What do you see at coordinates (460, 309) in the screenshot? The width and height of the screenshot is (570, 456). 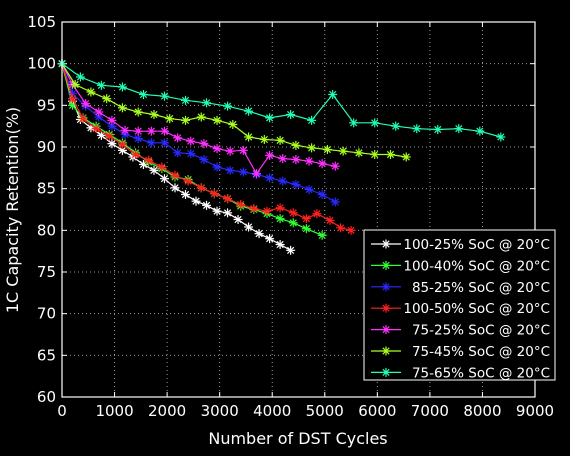 I see `legend-item: 100-50% SoC @ 20°C` at bounding box center [460, 309].